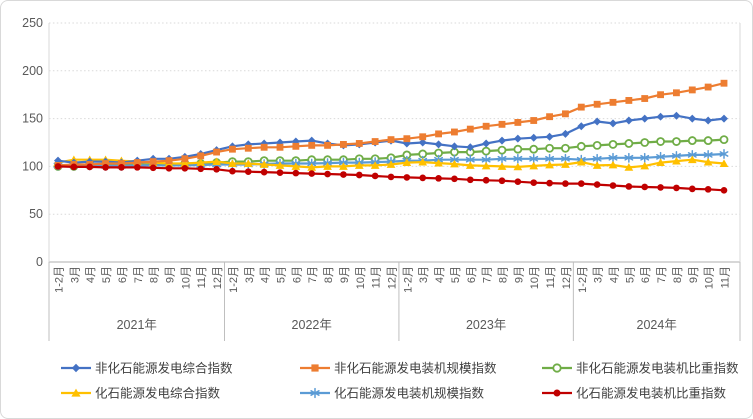 This screenshot has width=753, height=419. Describe the element at coordinates (164, 368) in the screenshot. I see `legend-label: 非化石能源发电综合指数` at that location.